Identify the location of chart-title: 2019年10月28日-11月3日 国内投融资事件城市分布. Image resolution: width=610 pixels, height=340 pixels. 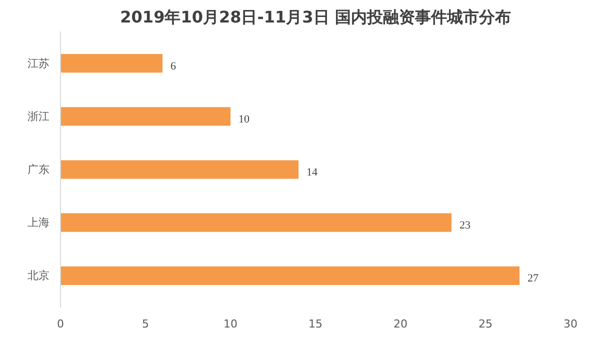
(315, 17).